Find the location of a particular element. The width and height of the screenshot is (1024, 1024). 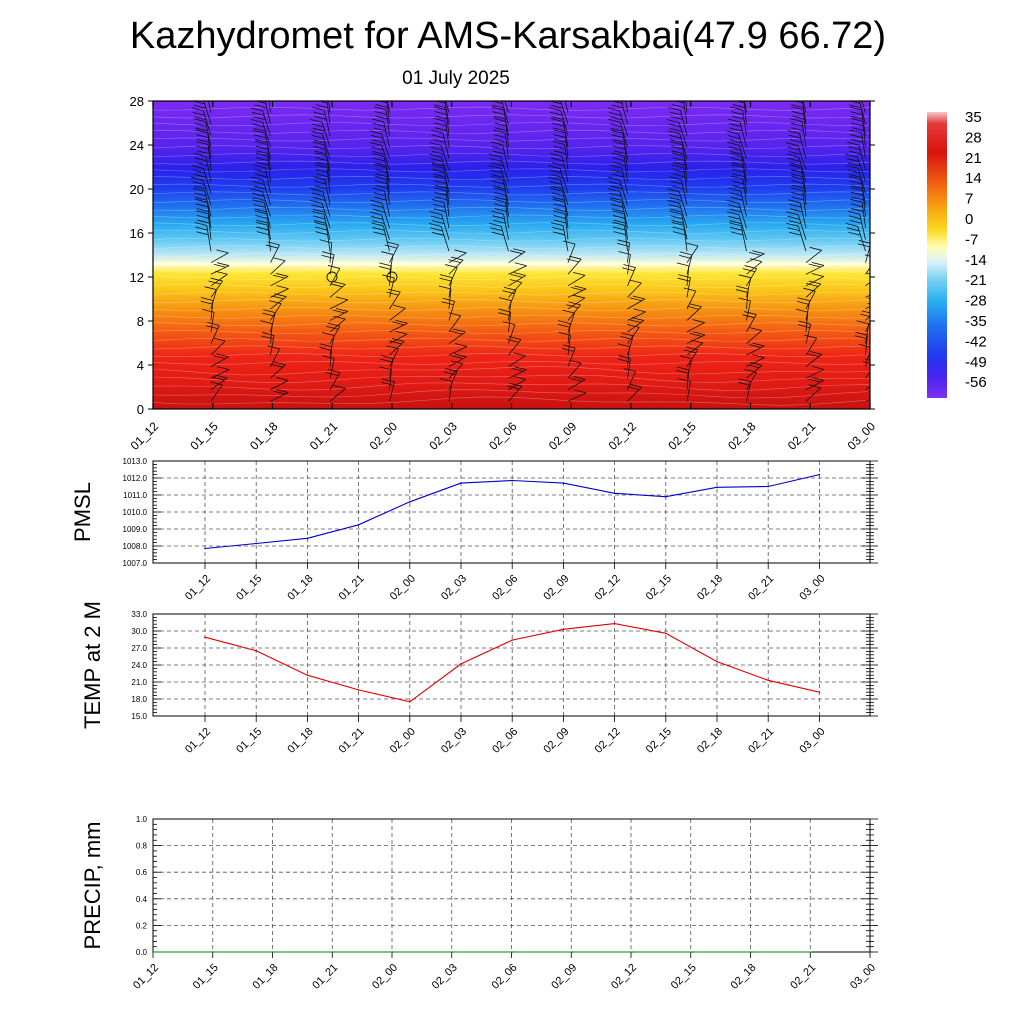

ytick-label: 0.4 is located at coordinates (142, 899).